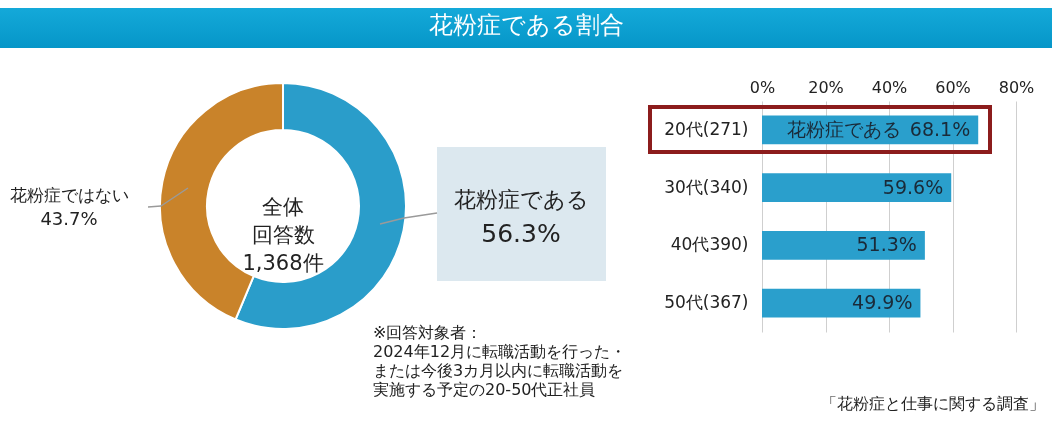  I want to click on data-label: 49.9%, so click(882, 302).